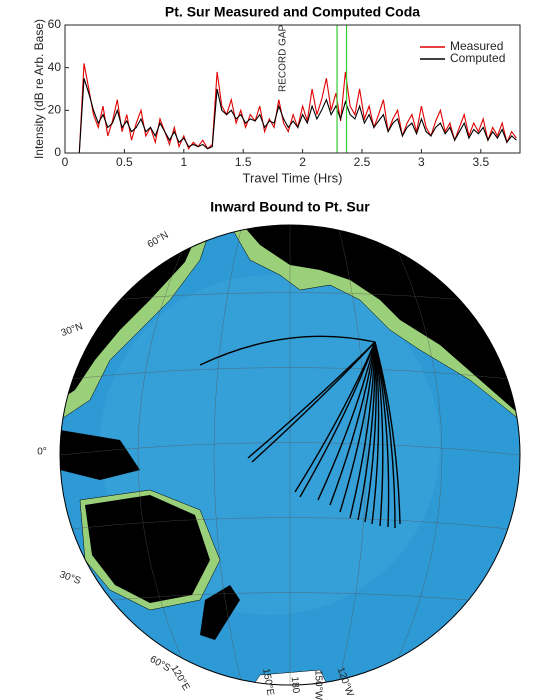 The image size is (533, 700). What do you see at coordinates (72, 330) in the screenshot?
I see `graticule-label: 30°N` at bounding box center [72, 330].